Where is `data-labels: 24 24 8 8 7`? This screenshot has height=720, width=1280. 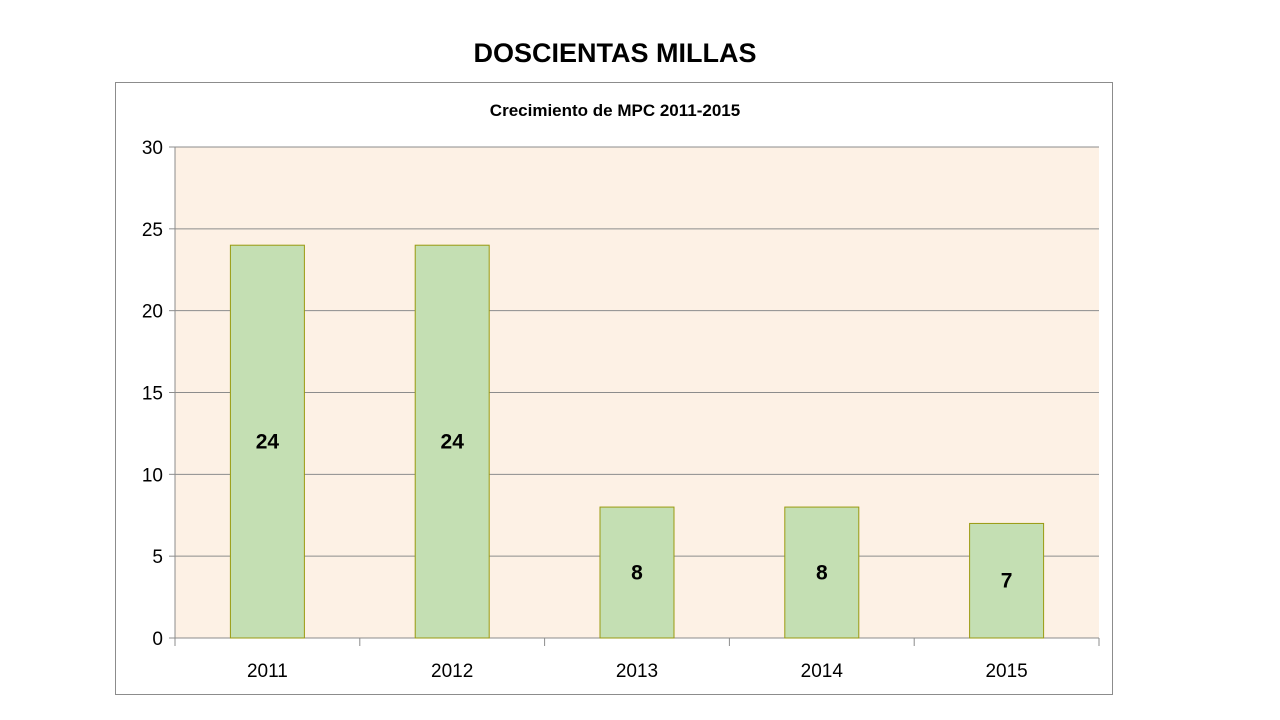
data-labels: 24 24 8 8 7 is located at coordinates (634, 512).